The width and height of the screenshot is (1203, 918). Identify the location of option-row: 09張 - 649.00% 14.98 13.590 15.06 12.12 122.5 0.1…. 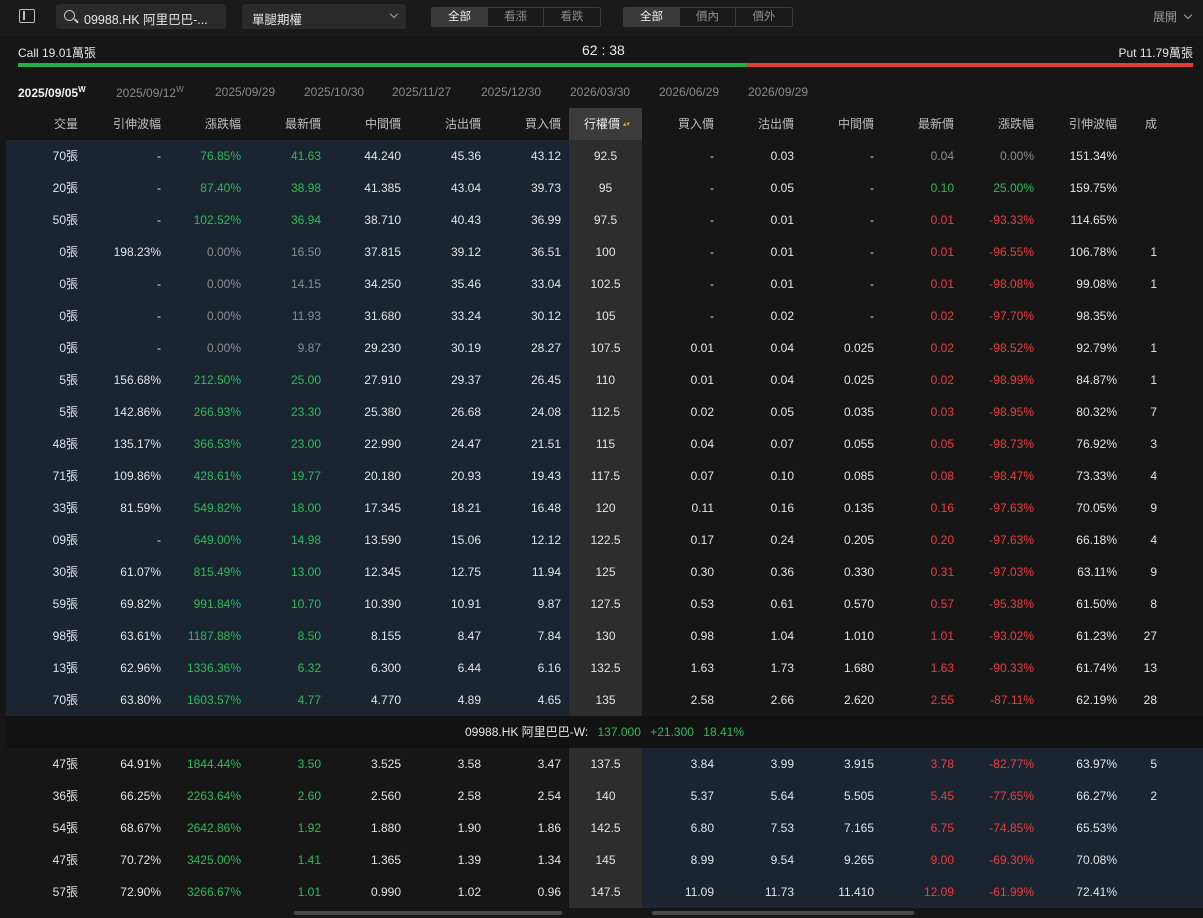
(604, 540).